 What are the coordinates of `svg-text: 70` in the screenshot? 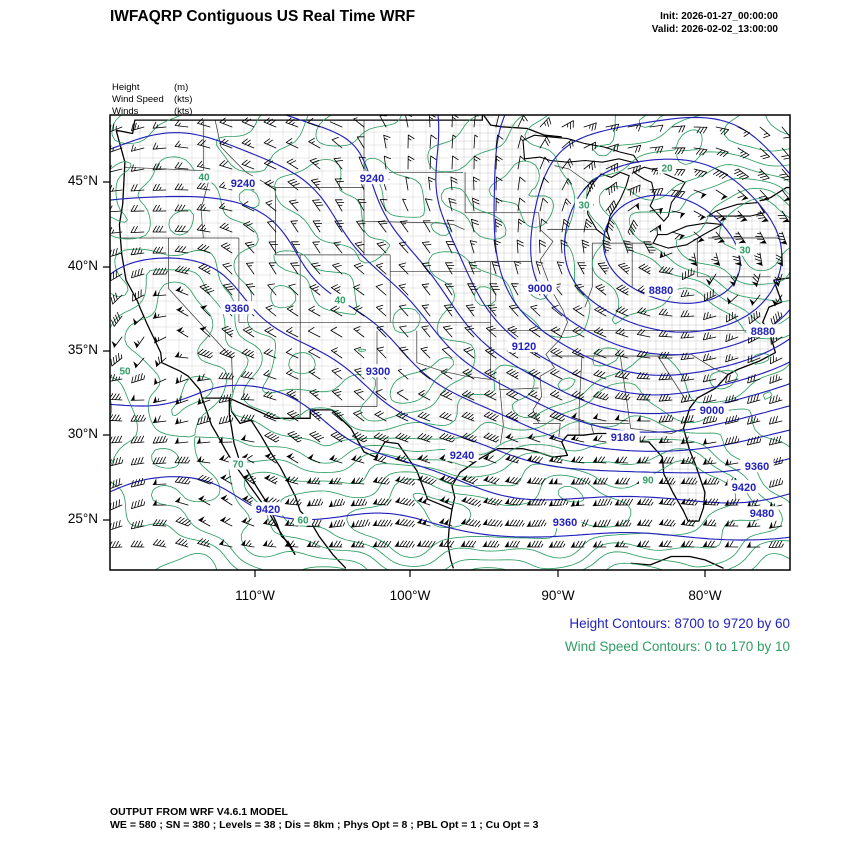 It's located at (238, 465).